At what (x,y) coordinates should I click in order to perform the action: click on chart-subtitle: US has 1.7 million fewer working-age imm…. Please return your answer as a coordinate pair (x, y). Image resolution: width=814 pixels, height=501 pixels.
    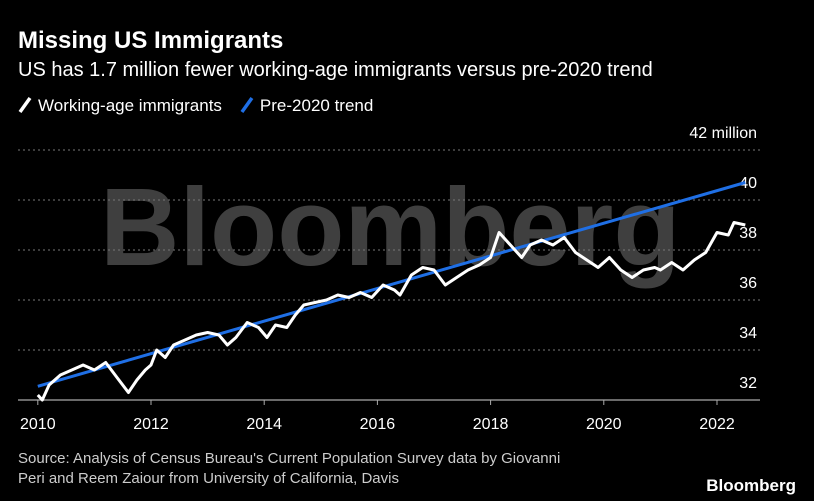
    Looking at the image, I should click on (335, 70).